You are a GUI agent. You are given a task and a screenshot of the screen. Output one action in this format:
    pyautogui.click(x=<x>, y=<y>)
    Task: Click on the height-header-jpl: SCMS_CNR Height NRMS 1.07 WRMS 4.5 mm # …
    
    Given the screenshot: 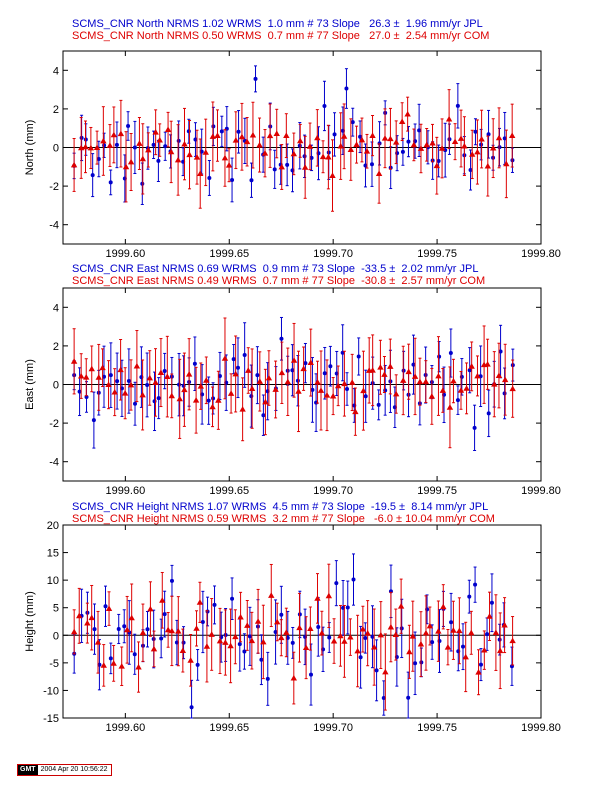 What is the action you would take?
    pyautogui.click(x=280, y=507)
    